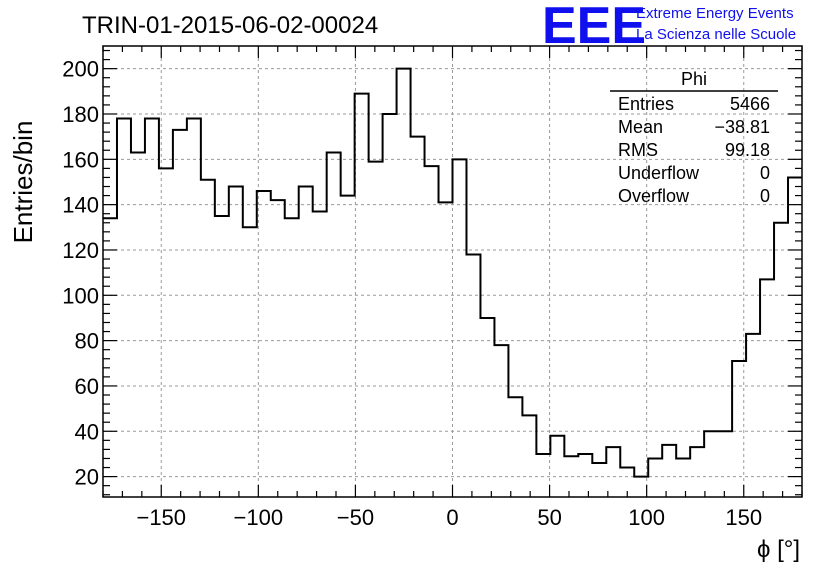 Image resolution: width=836 pixels, height=572 pixels. What do you see at coordinates (747, 150) in the screenshot?
I see `stats-value: 99.18` at bounding box center [747, 150].